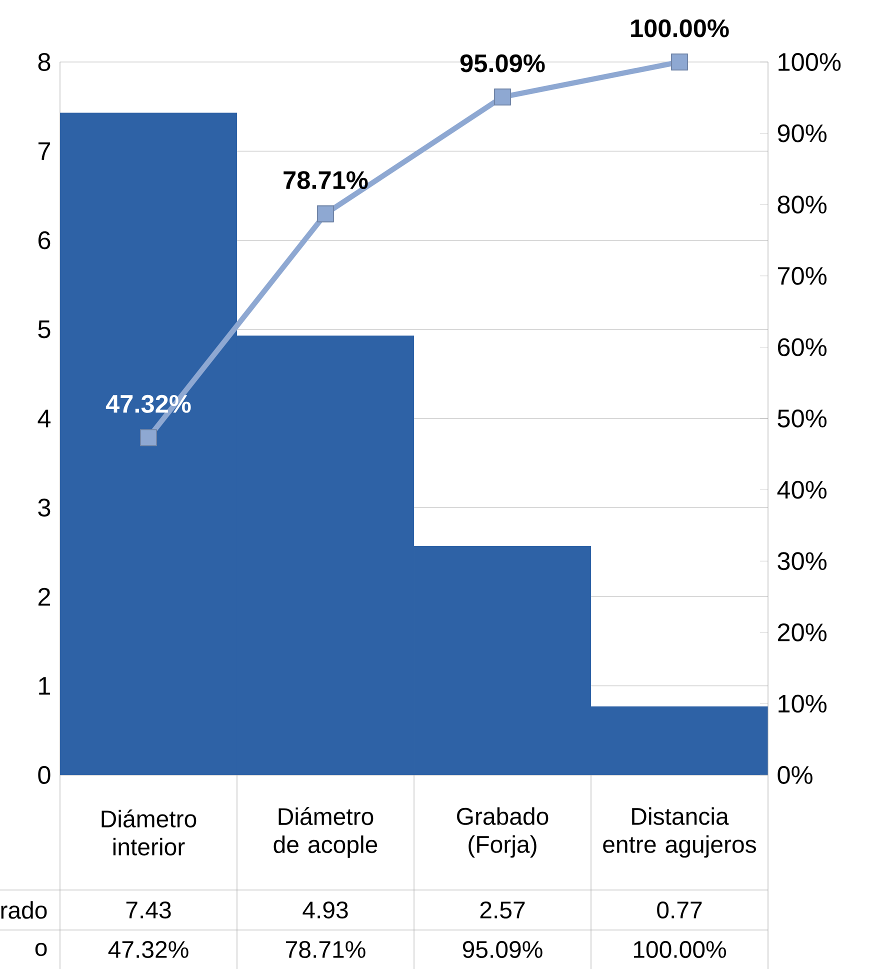  Describe the element at coordinates (802, 489) in the screenshot. I see `y2-tick-label: 40%` at that location.